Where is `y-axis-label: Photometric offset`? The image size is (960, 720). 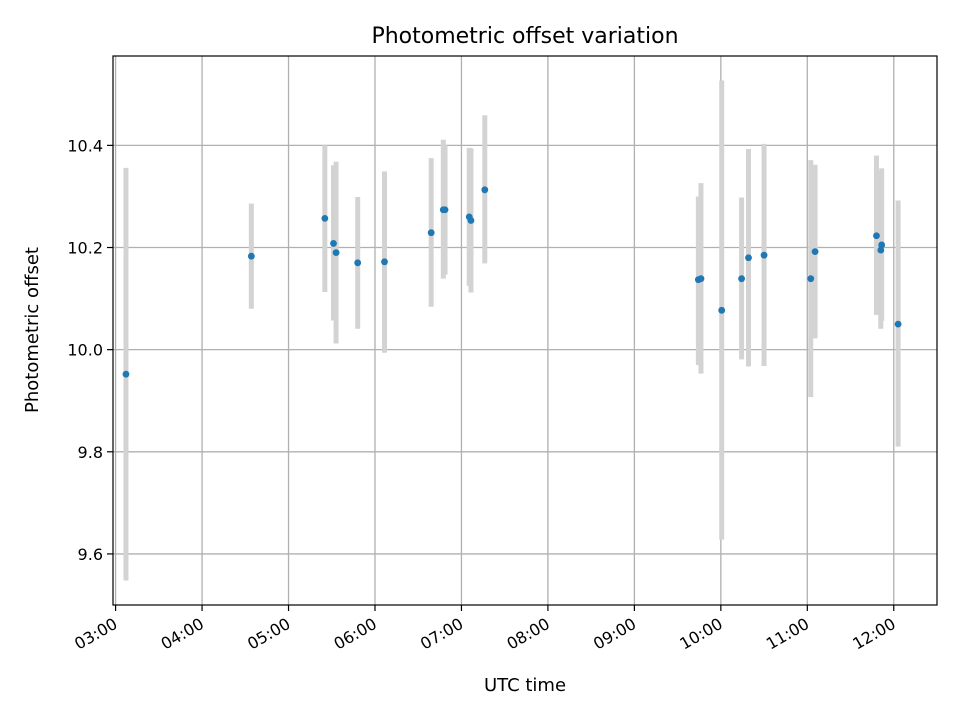 y-axis-label: Photometric offset is located at coordinates (32, 330).